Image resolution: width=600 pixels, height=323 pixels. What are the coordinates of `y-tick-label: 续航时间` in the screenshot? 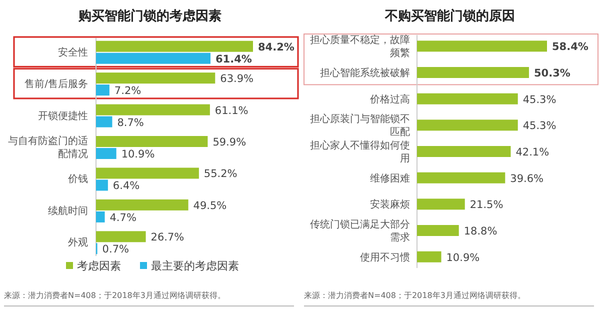 It's located at (68, 210).